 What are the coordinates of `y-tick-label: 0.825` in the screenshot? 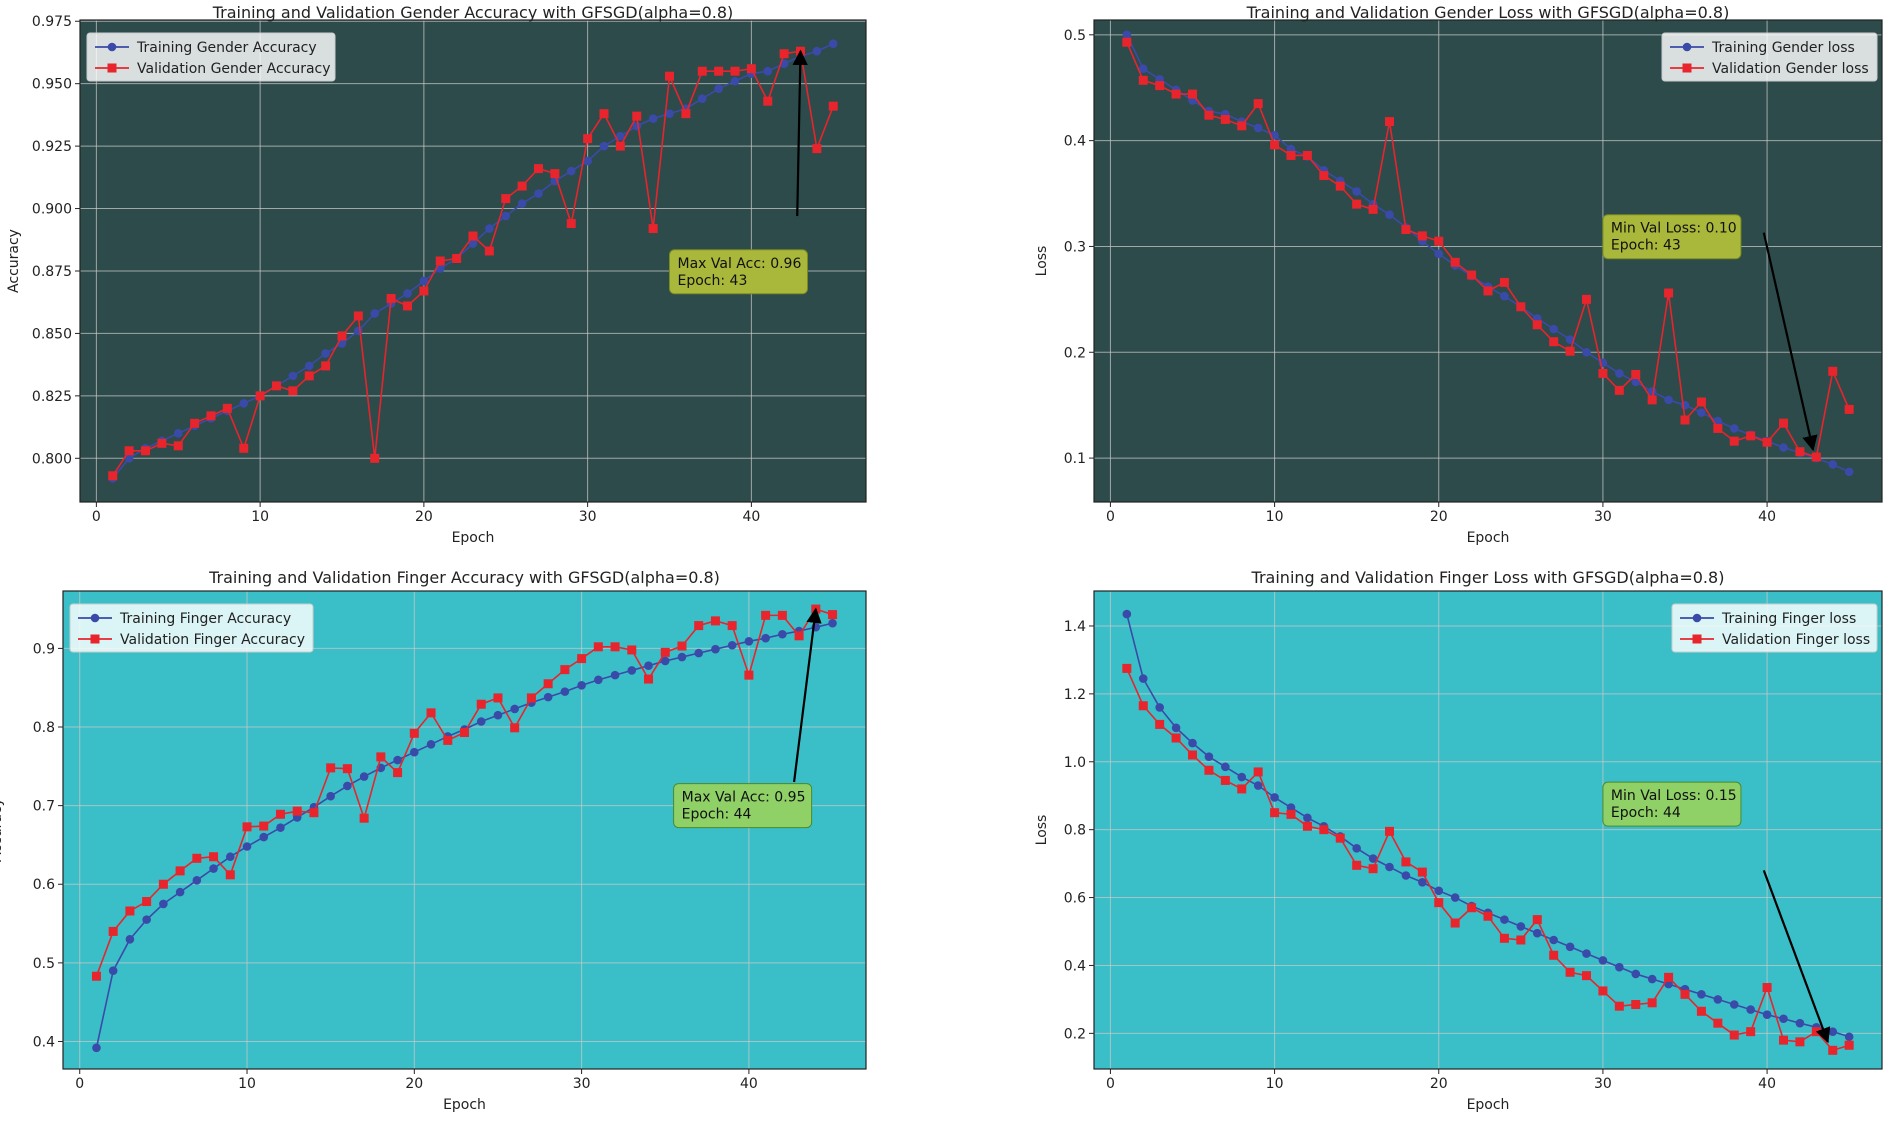 It's located at (52, 397).